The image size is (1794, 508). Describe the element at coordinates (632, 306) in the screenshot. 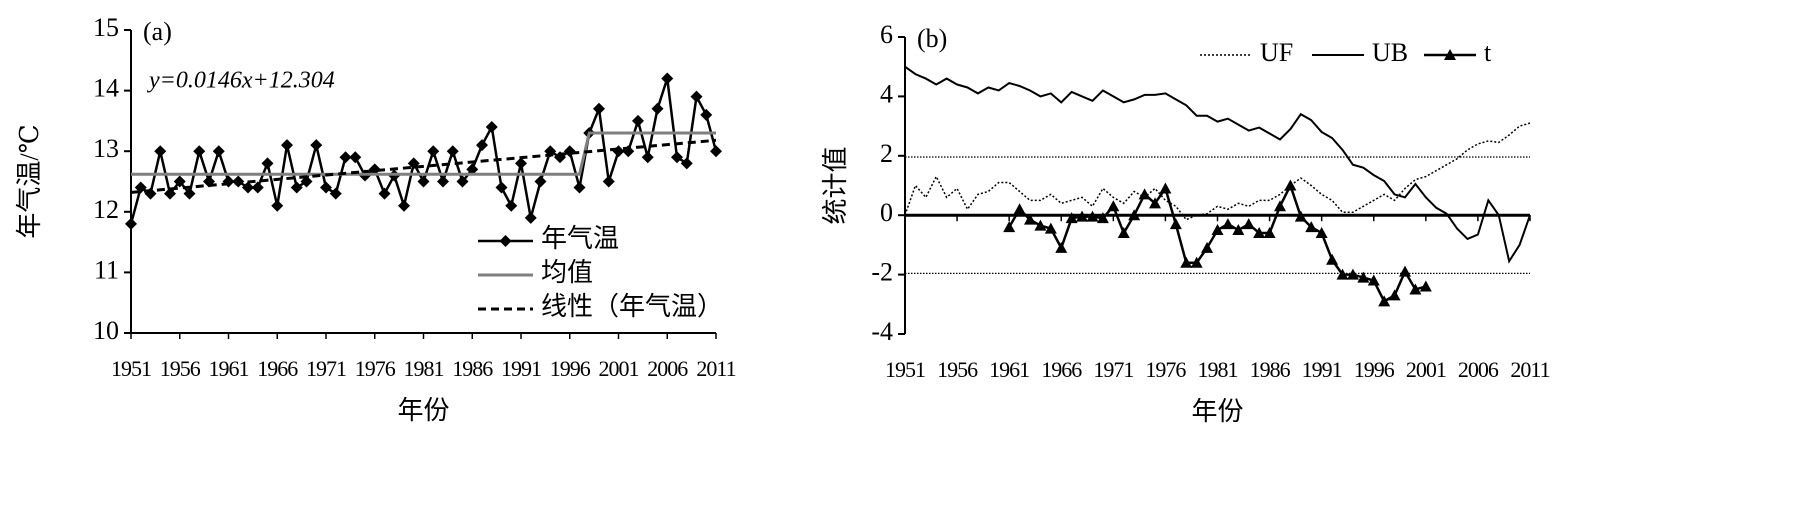

I see `legend-label: 线性（年气温）` at that location.